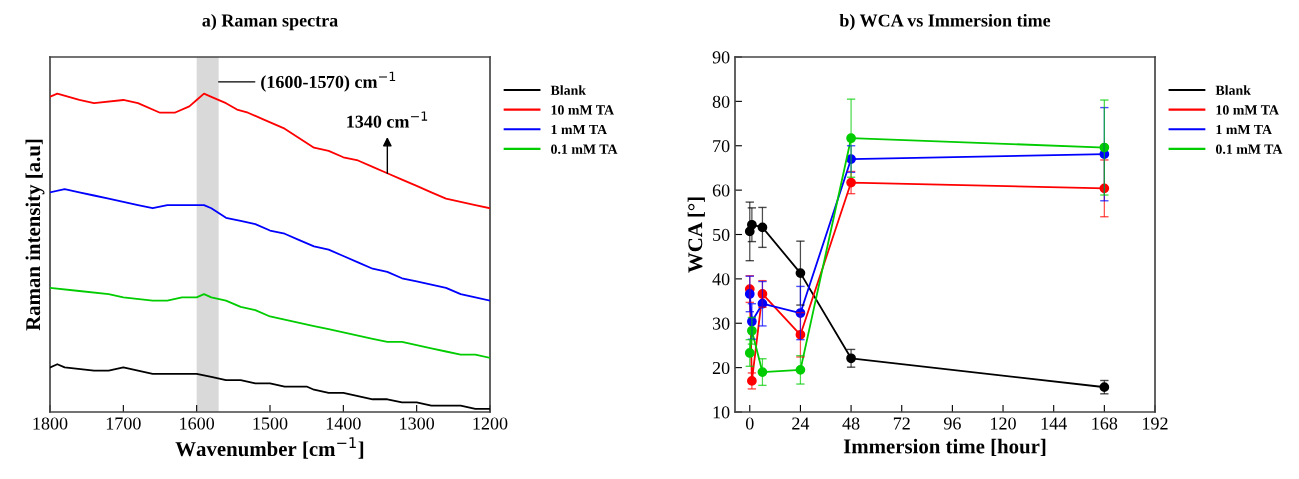  What do you see at coordinates (721, 368) in the screenshot?
I see `y-tick-label: 20` at bounding box center [721, 368].